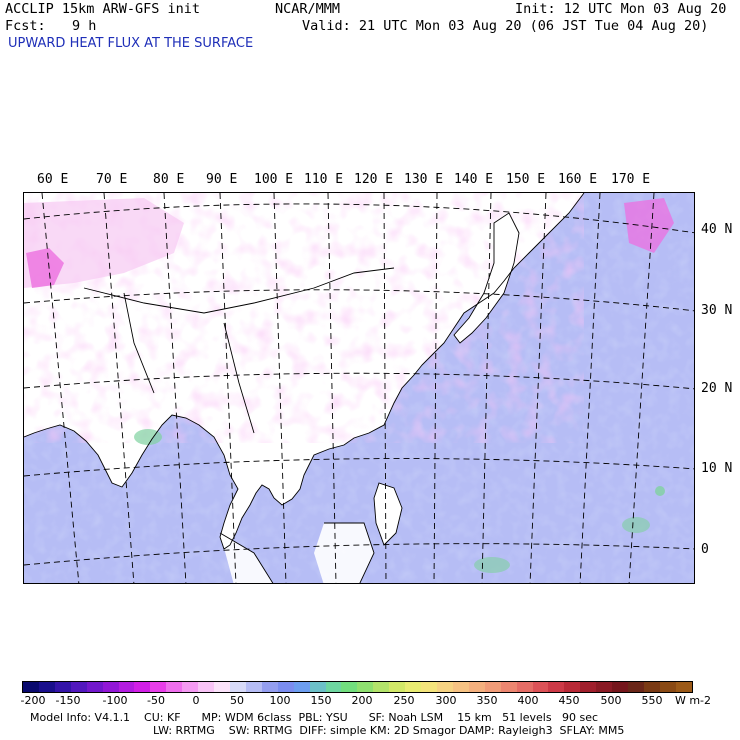 The width and height of the screenshot is (740, 740). What do you see at coordinates (103, 9) in the screenshot?
I see `model-title: ACCLIP 15km ARW-GFS init` at bounding box center [103, 9].